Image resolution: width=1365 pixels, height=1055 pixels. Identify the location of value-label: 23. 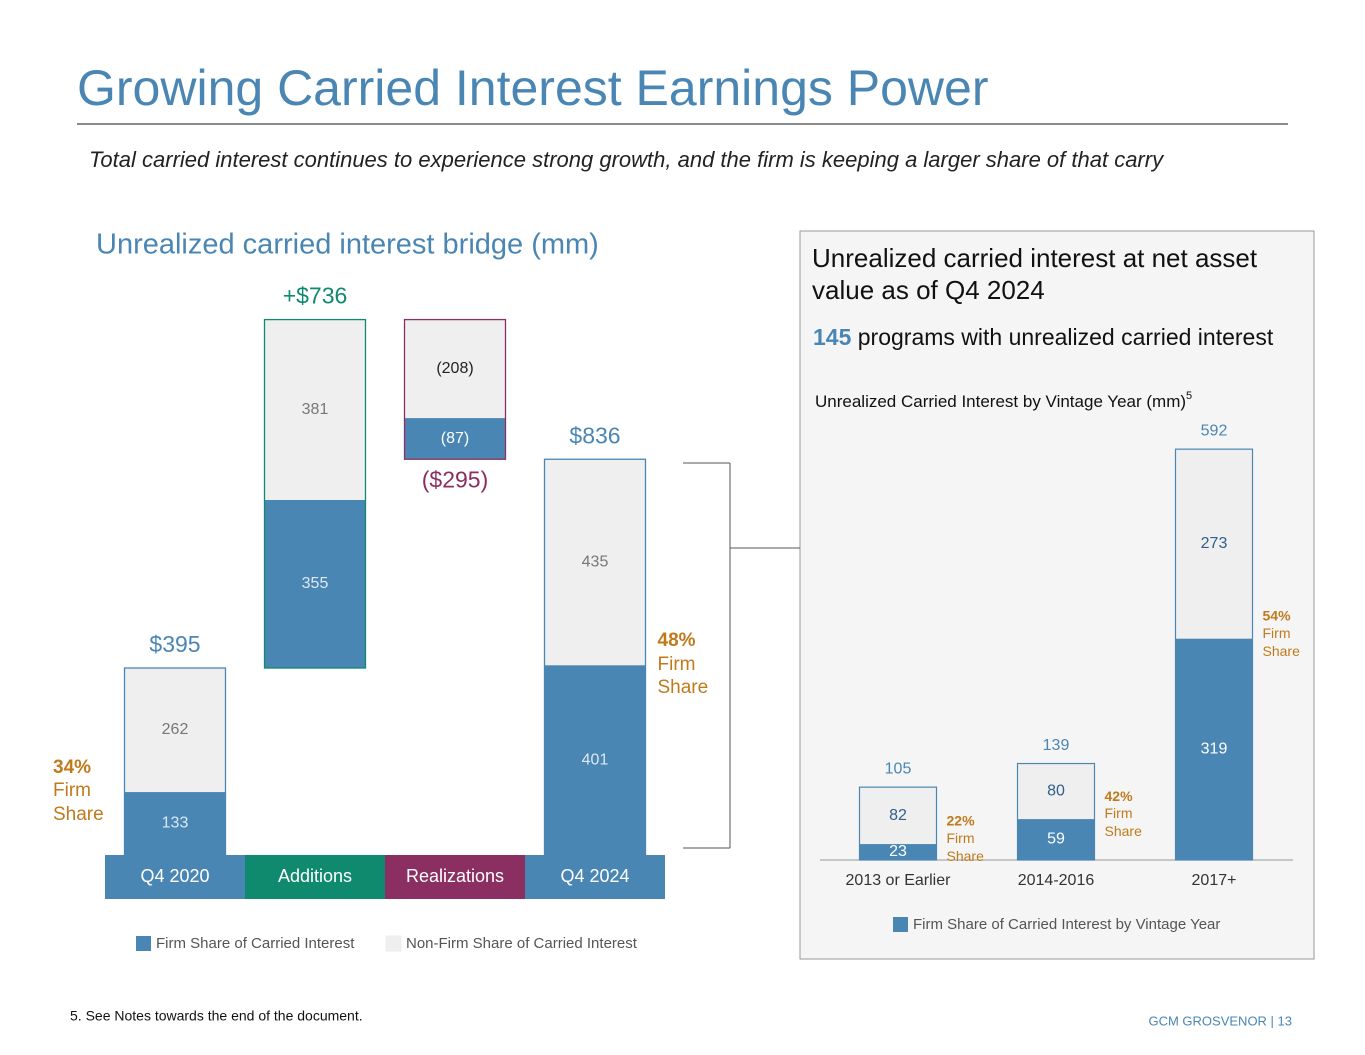
(898, 851).